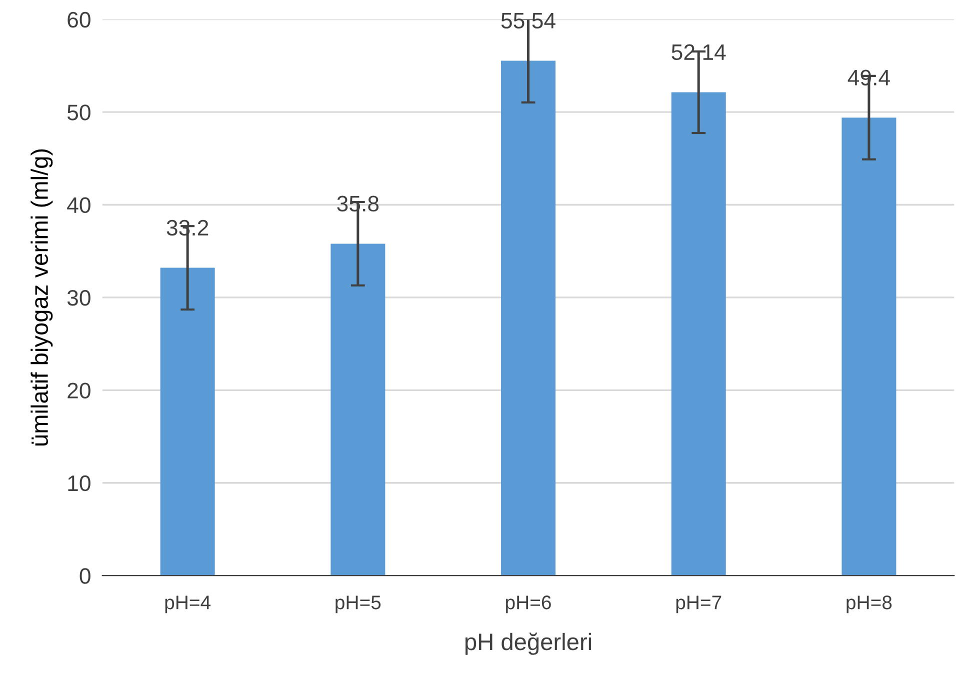 Image resolution: width=957 pixels, height=691 pixels. I want to click on data-label: 55.54, so click(528, 21).